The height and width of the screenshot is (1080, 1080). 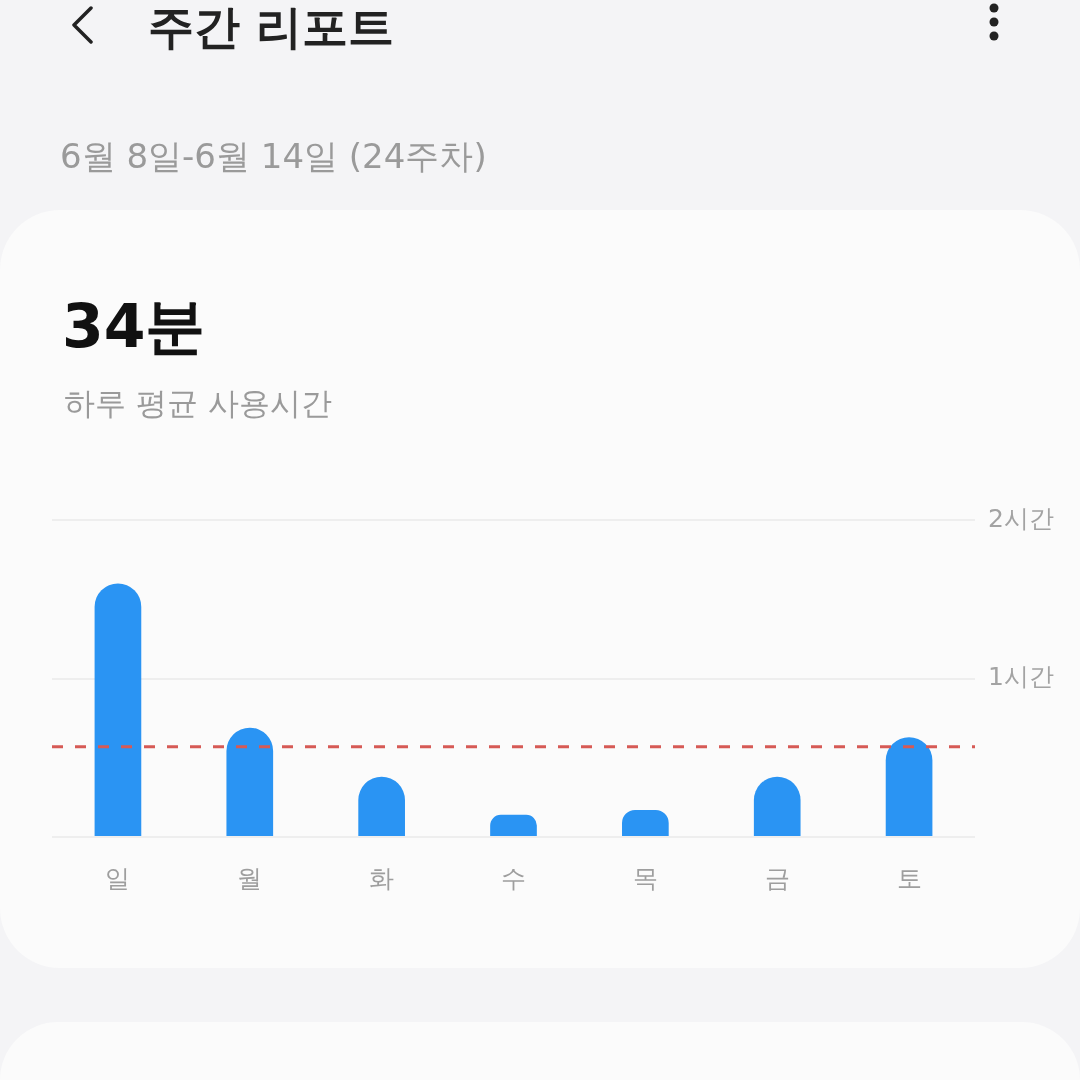 What do you see at coordinates (382, 878) in the screenshot?
I see `x-tick-label: 화` at bounding box center [382, 878].